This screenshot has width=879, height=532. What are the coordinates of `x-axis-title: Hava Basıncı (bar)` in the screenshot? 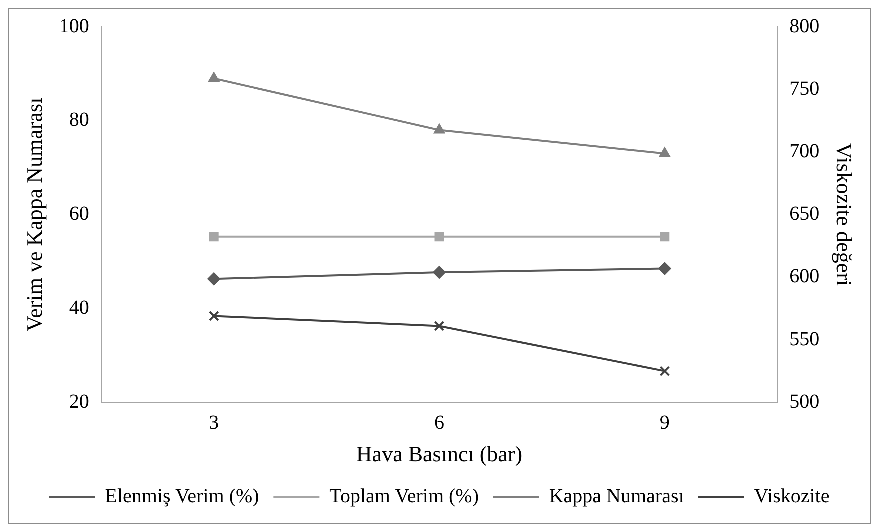 It's located at (439, 454).